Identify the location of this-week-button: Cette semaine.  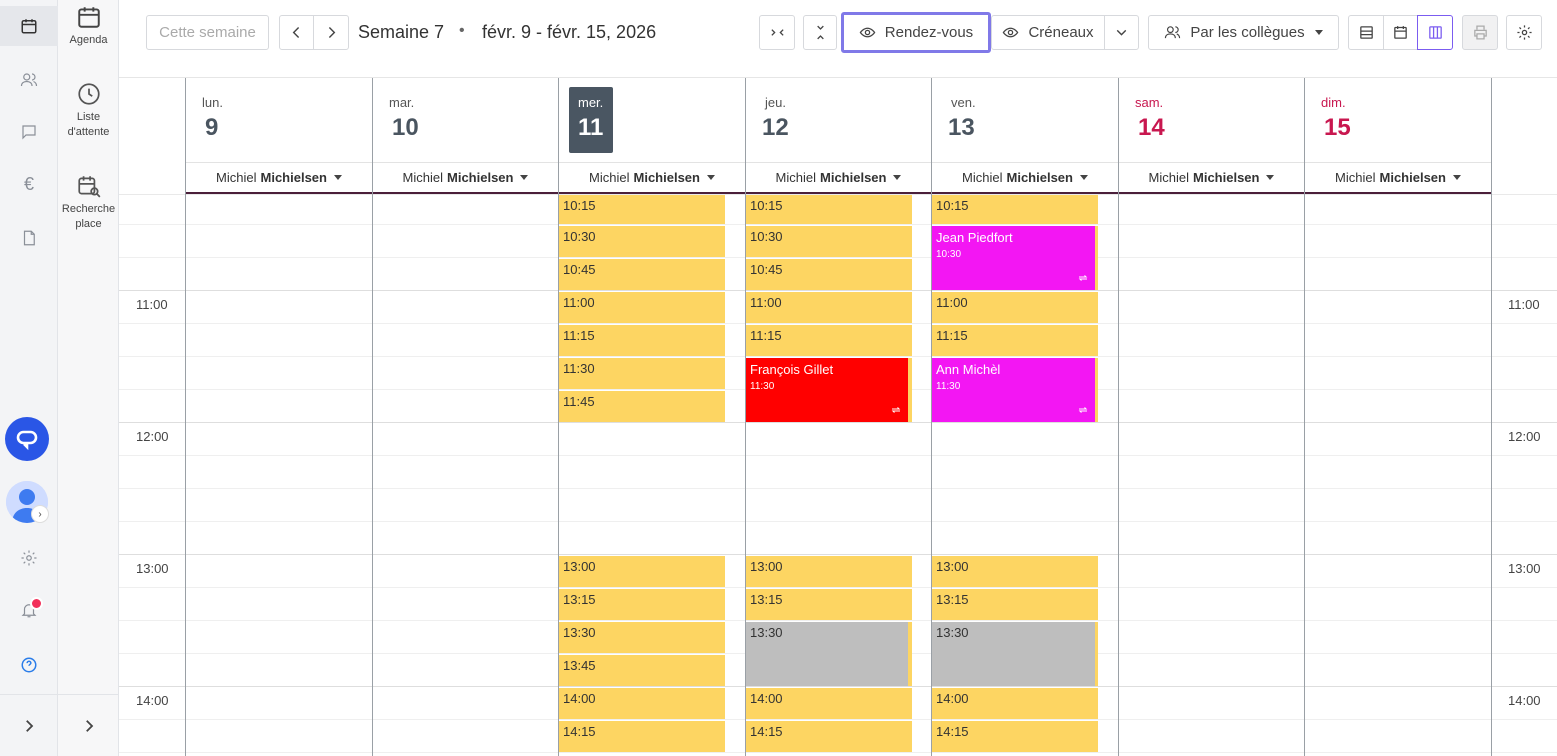
(207, 32).